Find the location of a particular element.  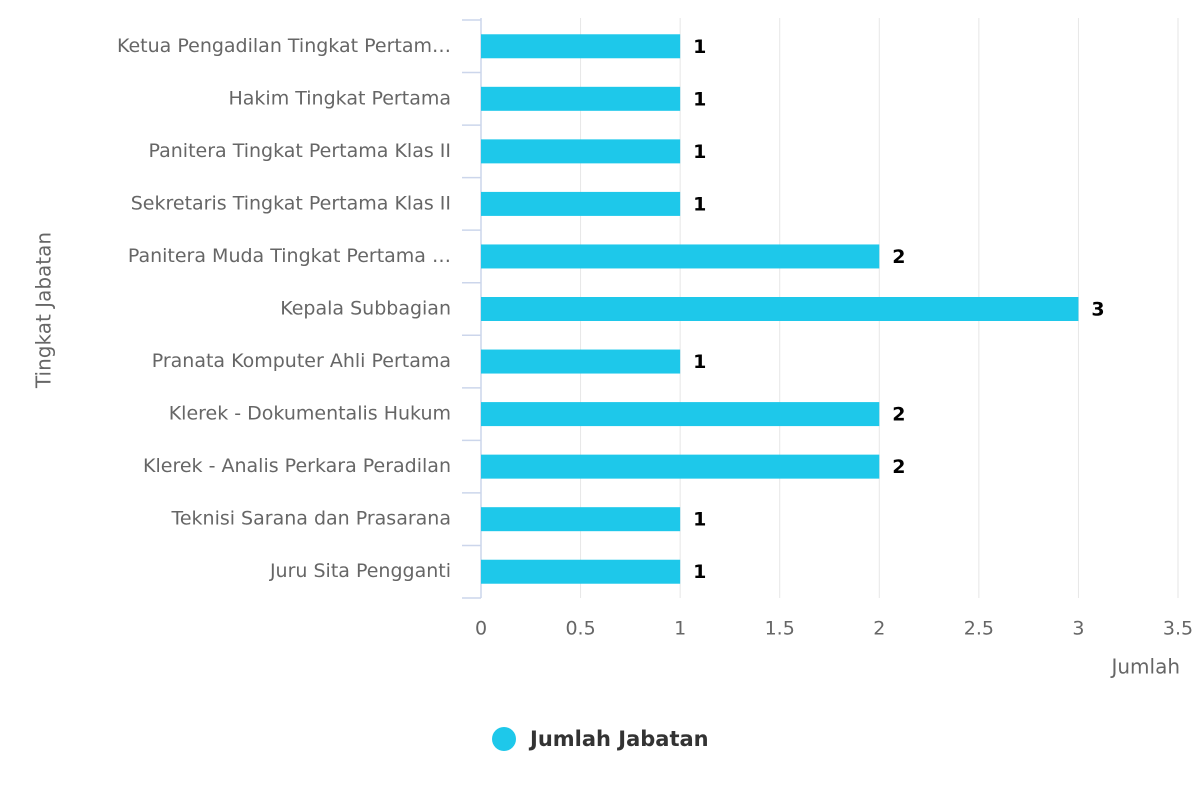

x-tick-label: 2.5 is located at coordinates (979, 629).